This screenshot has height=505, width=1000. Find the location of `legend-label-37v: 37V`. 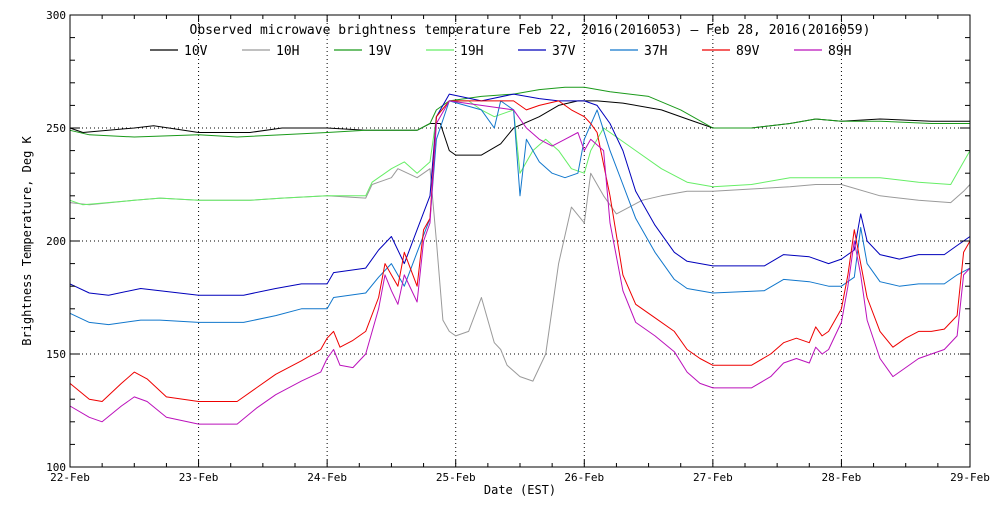

legend-label-37v: 37V is located at coordinates (564, 51).